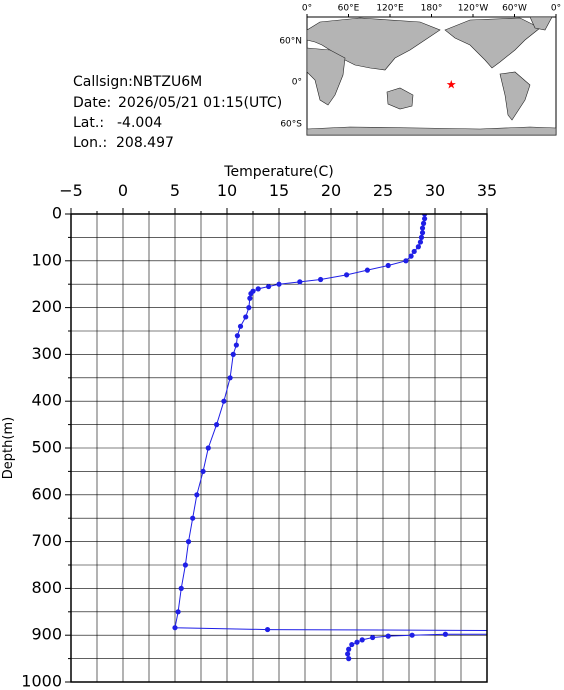 The height and width of the screenshot is (690, 564). What do you see at coordinates (123, 190) in the screenshot?
I see `x-tick-label: 0` at bounding box center [123, 190].